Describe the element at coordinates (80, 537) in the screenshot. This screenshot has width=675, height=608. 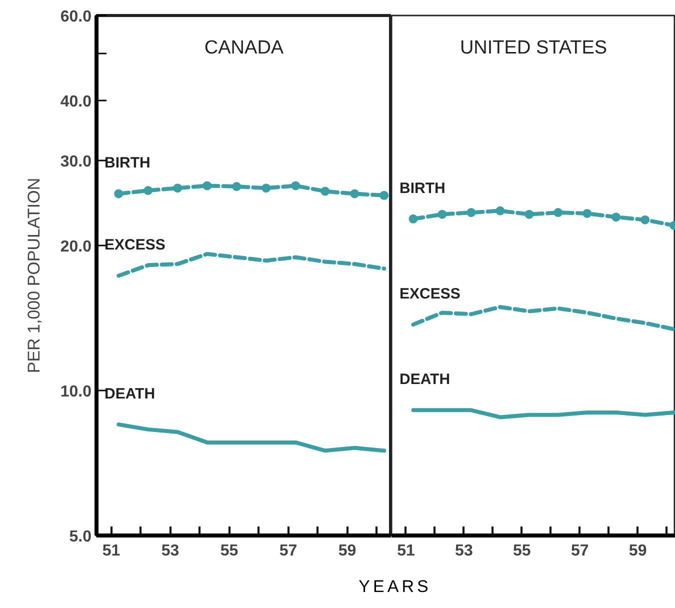
I see `y-tick-label: 5.0` at that location.